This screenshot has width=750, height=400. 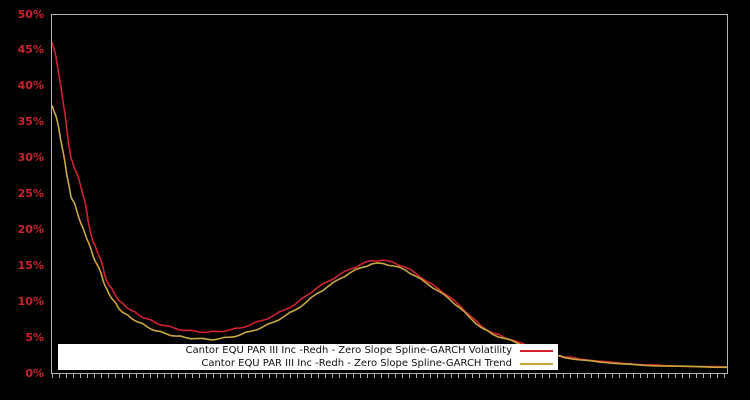 What do you see at coordinates (30, 302) in the screenshot?
I see `y-tick-label: 10%` at bounding box center [30, 302].